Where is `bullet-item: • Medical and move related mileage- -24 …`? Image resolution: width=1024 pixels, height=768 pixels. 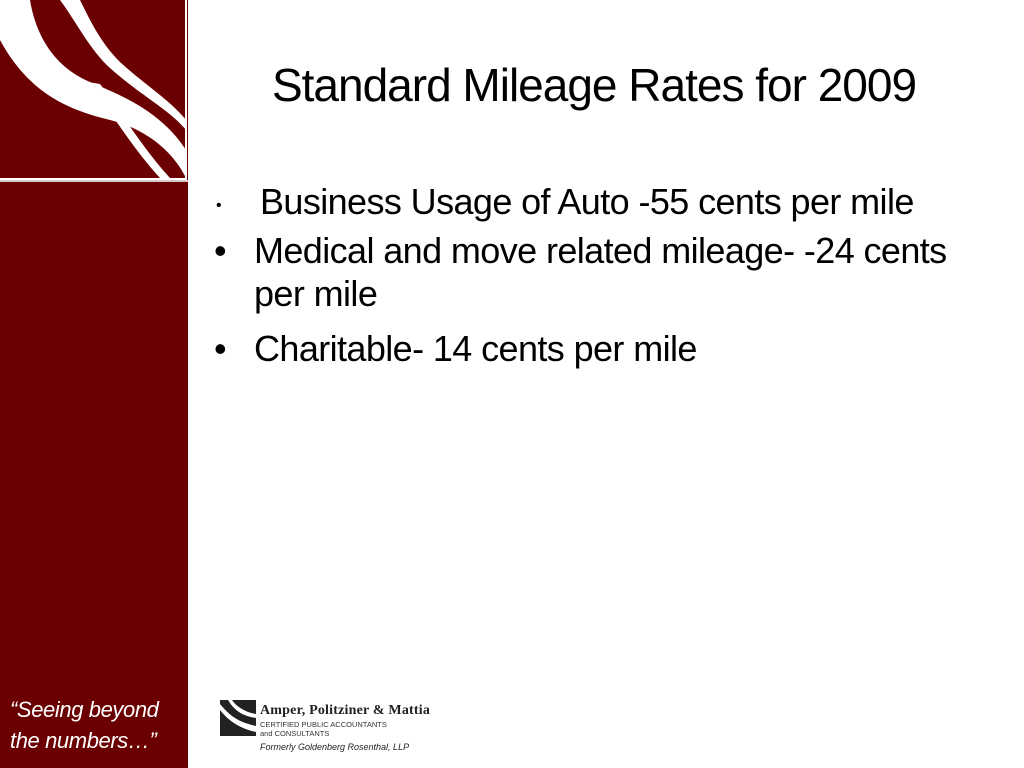
bullet-item: • Medical and move related mileage- -24 … is located at coordinates (609, 272).